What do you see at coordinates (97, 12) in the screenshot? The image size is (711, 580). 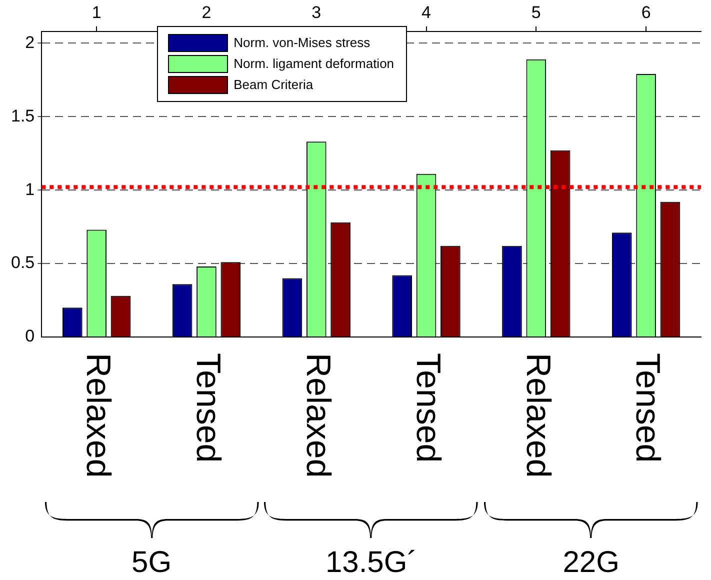 I see `x2-tick-label: 1` at bounding box center [97, 12].